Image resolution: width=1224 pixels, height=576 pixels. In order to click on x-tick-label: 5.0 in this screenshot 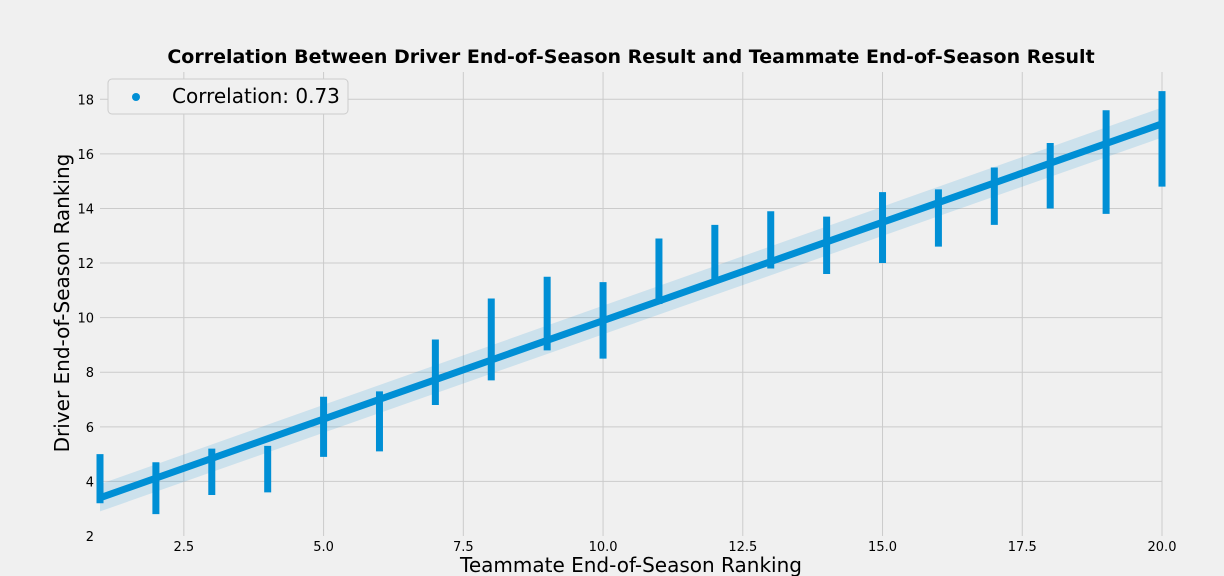, I will do `click(323, 547)`.